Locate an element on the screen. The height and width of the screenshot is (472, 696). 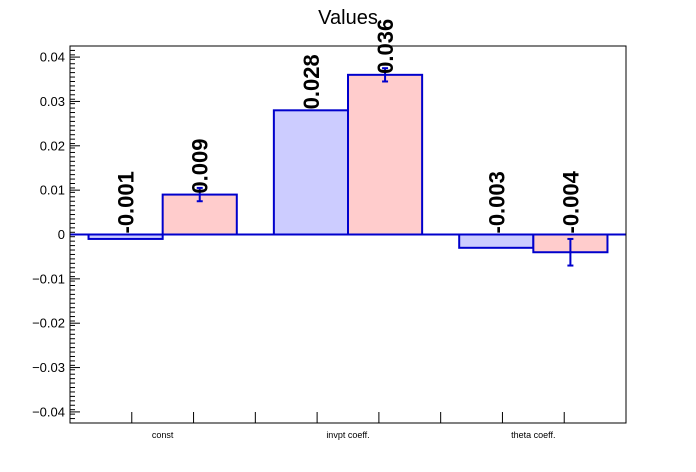
chart-title: Values is located at coordinates (348, 18).